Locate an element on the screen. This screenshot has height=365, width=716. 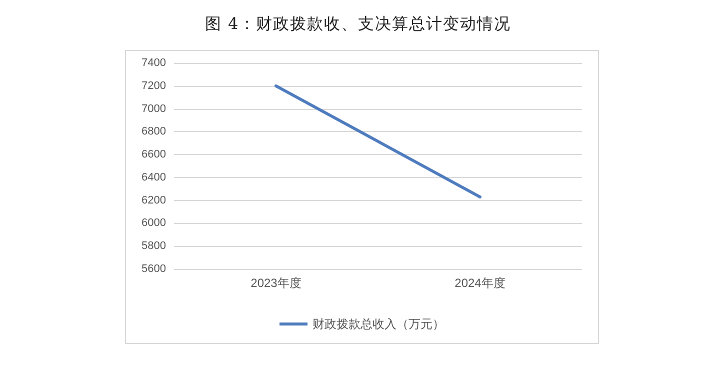
y-tick-label: 6200 is located at coordinates (154, 200).